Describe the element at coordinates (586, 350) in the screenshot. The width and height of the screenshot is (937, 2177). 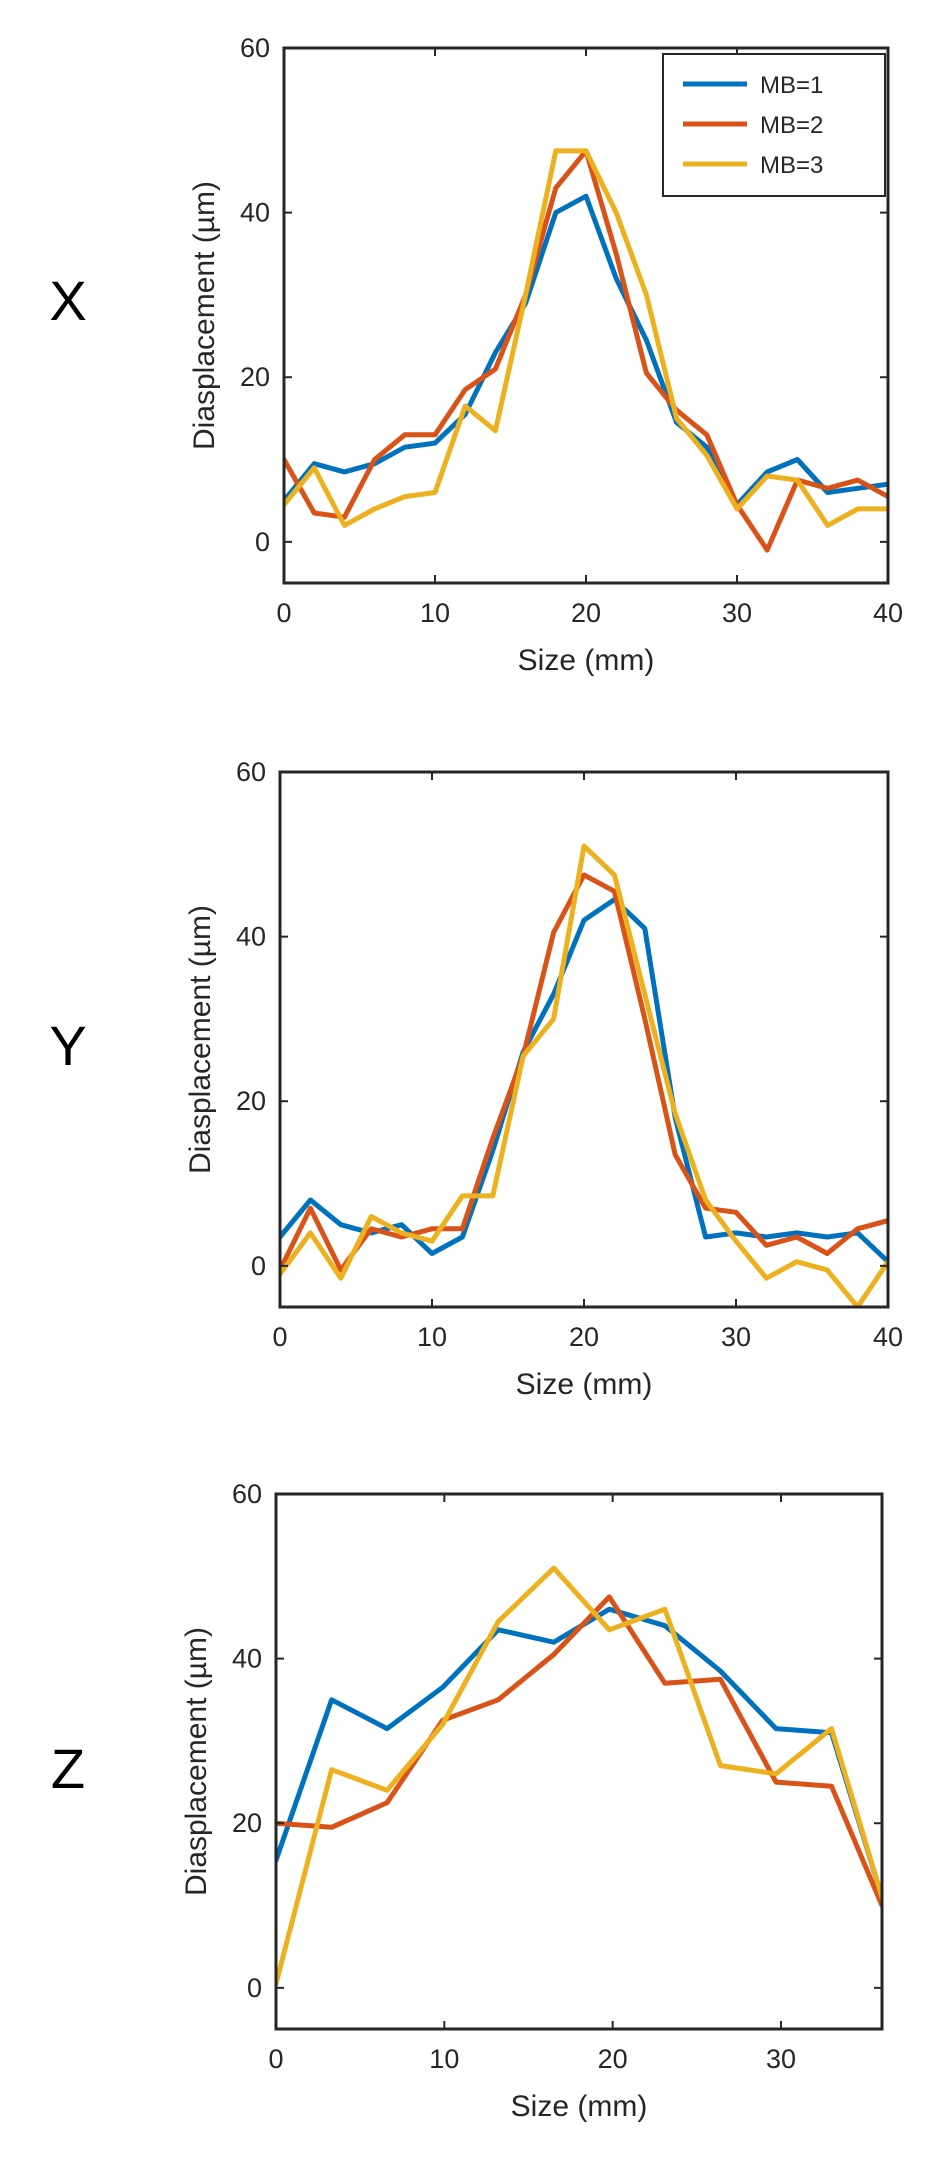
I see `series-line-mb1` at that location.